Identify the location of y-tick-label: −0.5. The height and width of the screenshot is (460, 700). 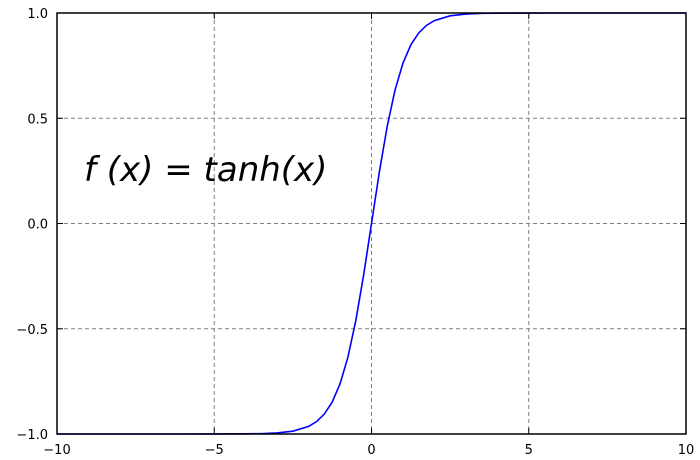
(32, 330).